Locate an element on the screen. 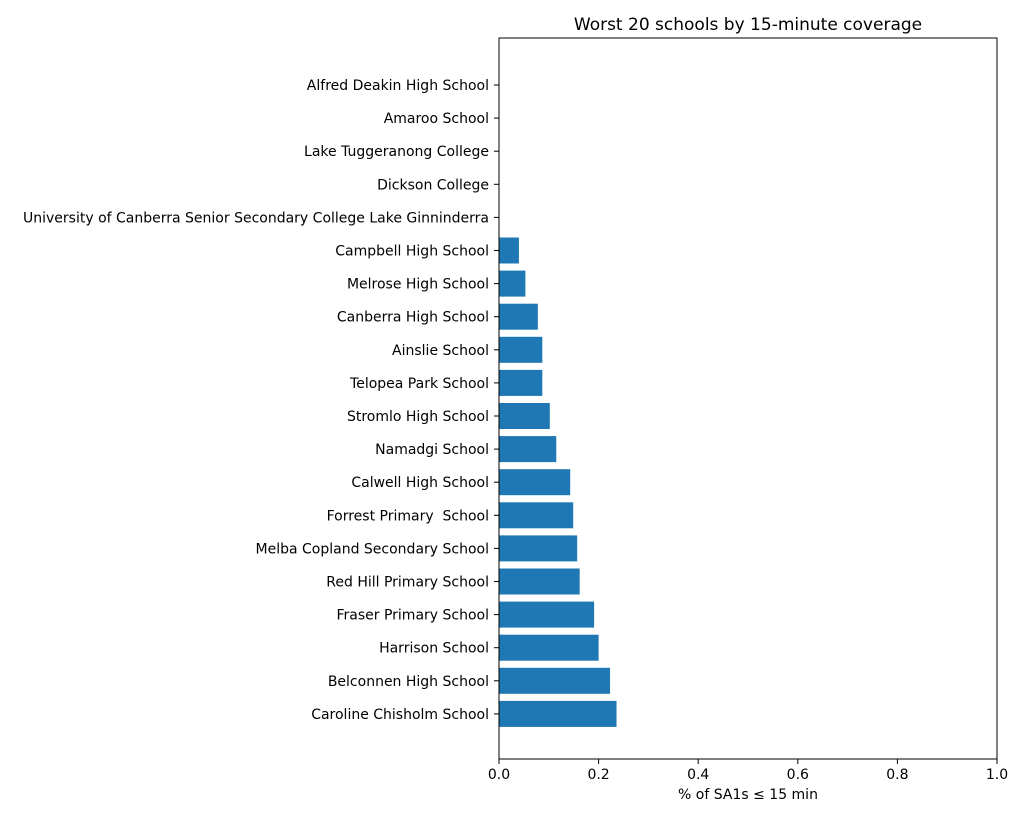 The height and width of the screenshot is (819, 1024). x-axis-ticks: 0.0 0.2 0.4 0.6 0.8 1.0 is located at coordinates (748, 771).